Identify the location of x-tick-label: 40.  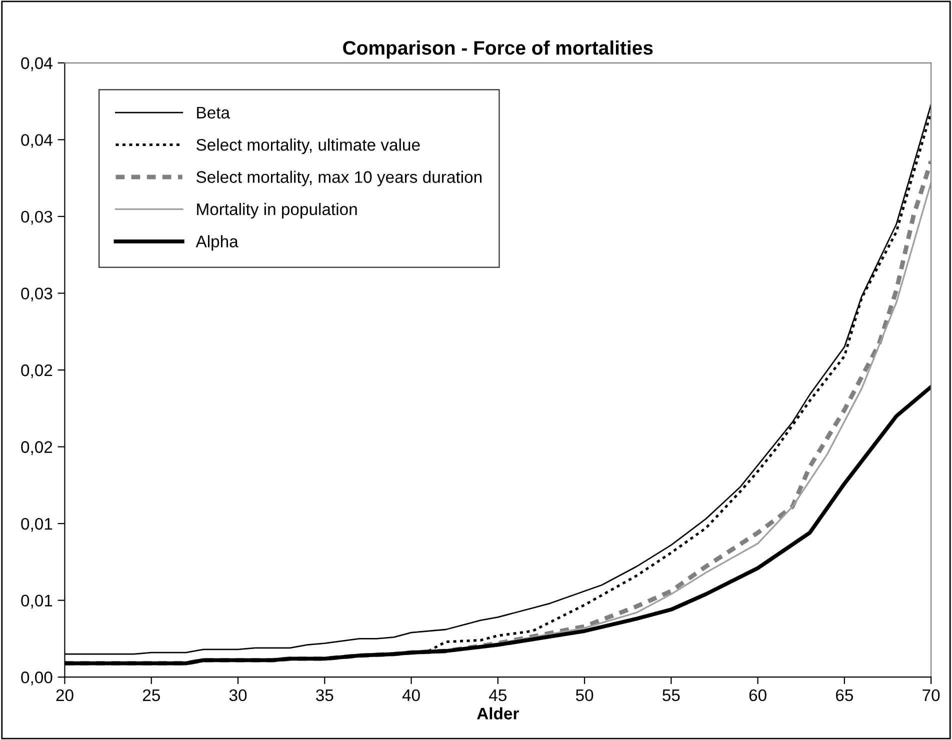
(411, 695).